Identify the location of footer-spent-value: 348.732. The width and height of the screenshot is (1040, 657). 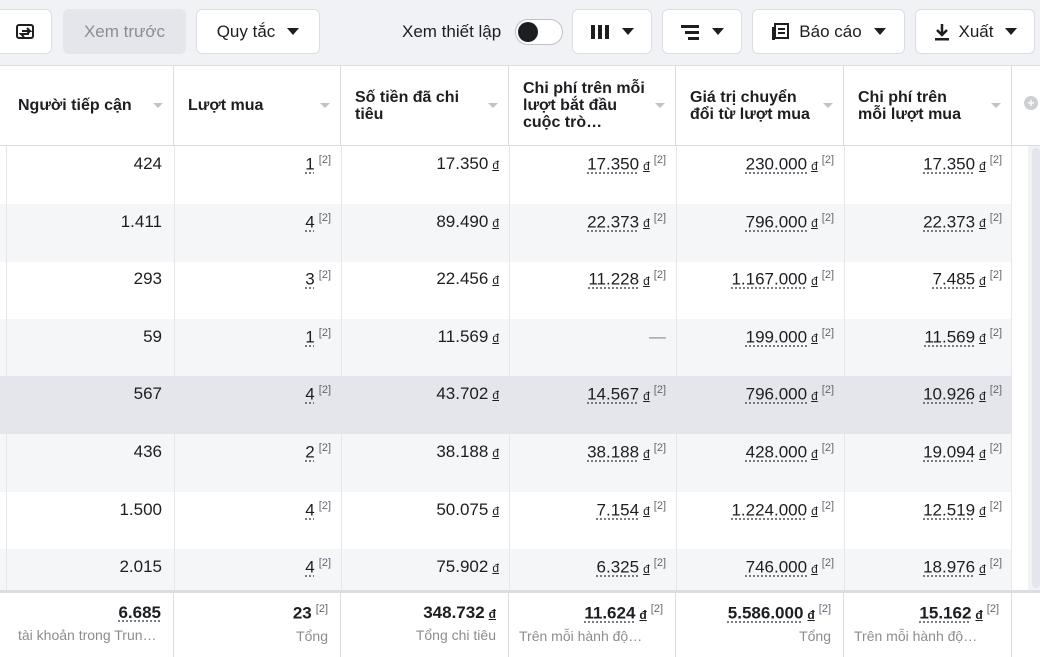
(454, 612).